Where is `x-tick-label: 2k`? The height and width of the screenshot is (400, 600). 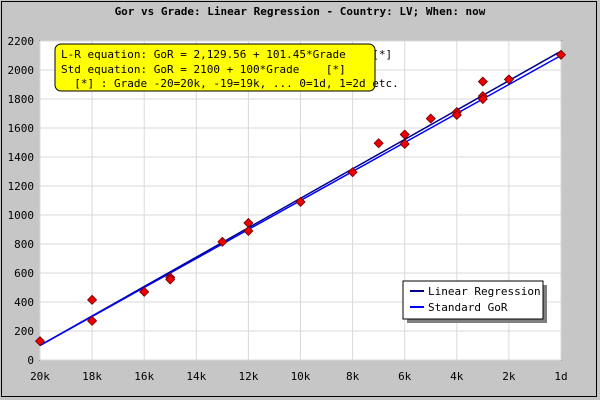
x-tick-label: 2k is located at coordinates (509, 376).